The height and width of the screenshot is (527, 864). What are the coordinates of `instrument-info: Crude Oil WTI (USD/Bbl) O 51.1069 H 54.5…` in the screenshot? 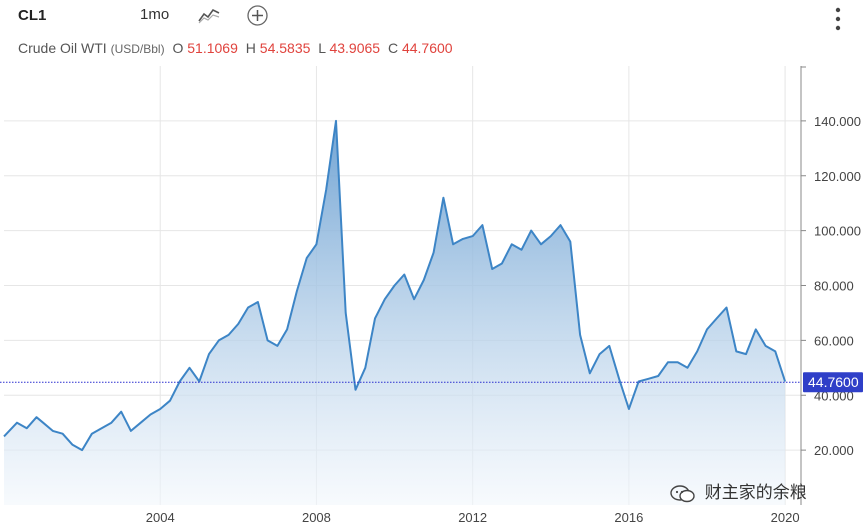 It's located at (235, 48).